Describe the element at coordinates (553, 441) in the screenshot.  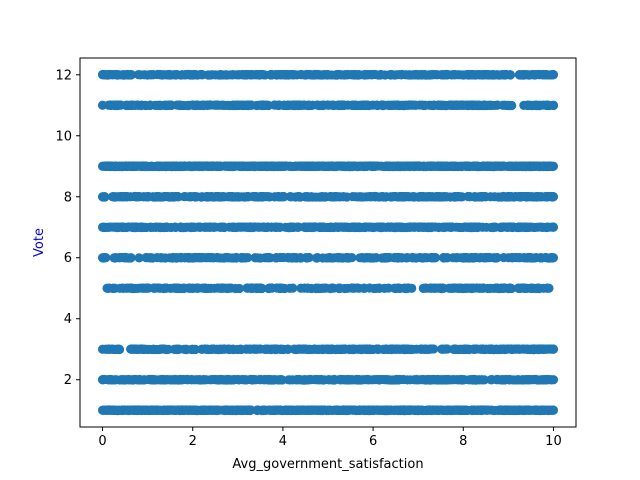
I see `x-tick-label: 10` at that location.